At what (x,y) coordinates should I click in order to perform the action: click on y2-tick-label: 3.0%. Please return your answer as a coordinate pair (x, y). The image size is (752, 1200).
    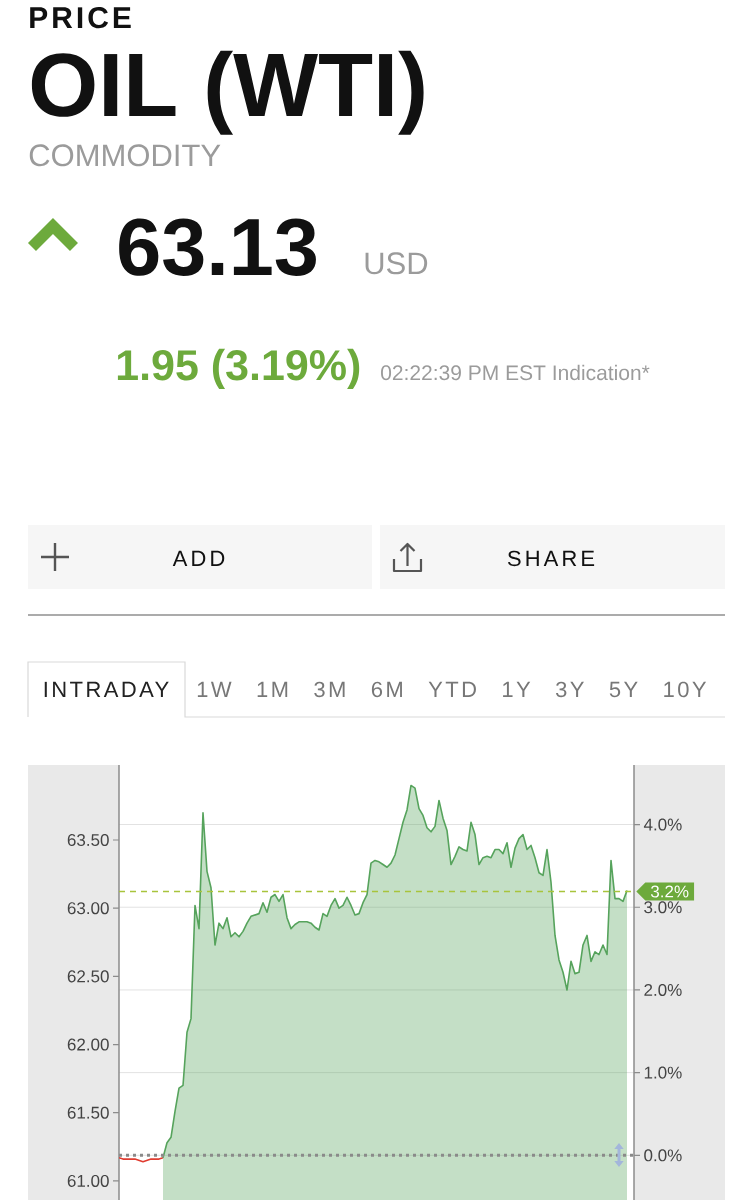
    Looking at the image, I should click on (663, 907).